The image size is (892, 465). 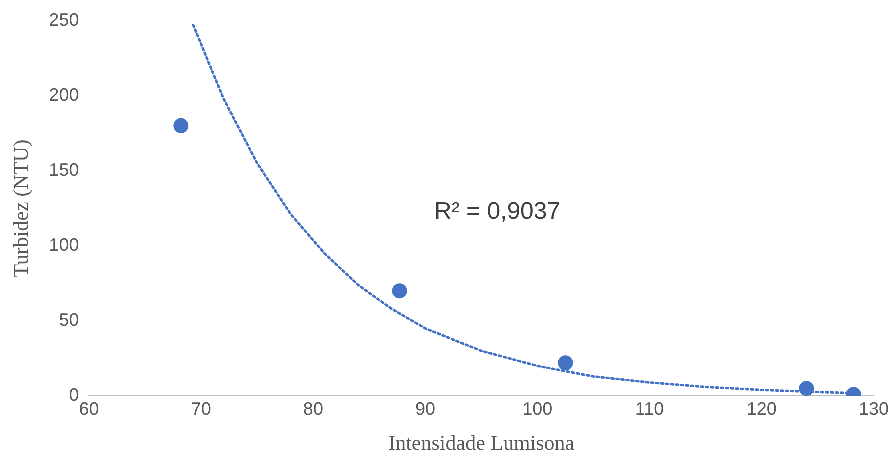 I want to click on y-tick-label: 250, so click(x=64, y=20).